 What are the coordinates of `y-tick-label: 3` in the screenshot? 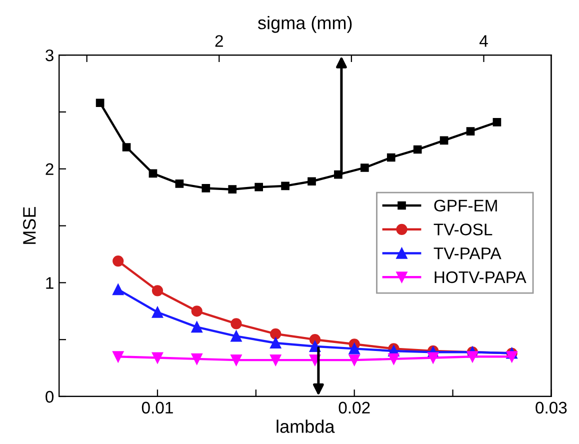 It's located at (50, 55).